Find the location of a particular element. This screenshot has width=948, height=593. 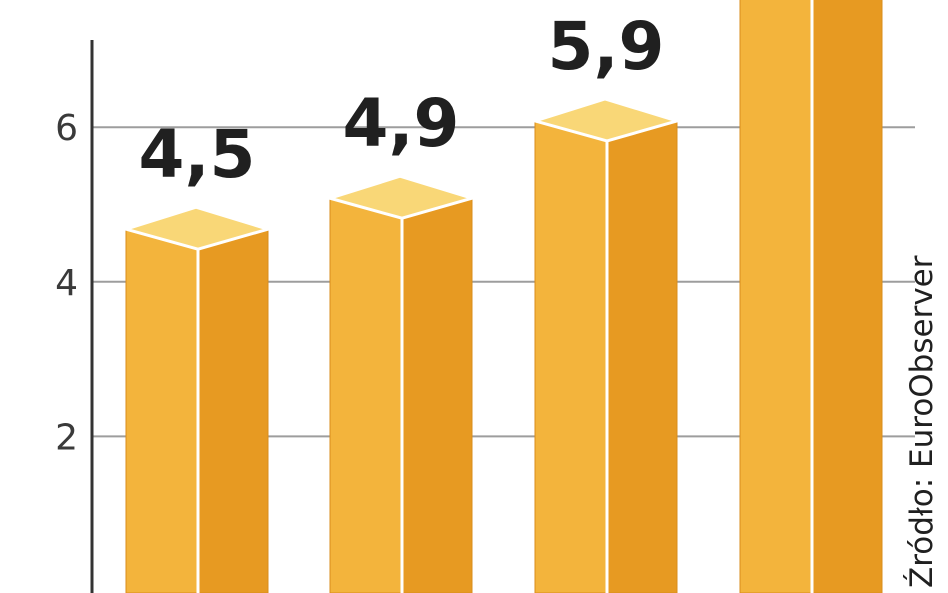

source-label: Źródło: EuroObserver is located at coordinates (922, 421).